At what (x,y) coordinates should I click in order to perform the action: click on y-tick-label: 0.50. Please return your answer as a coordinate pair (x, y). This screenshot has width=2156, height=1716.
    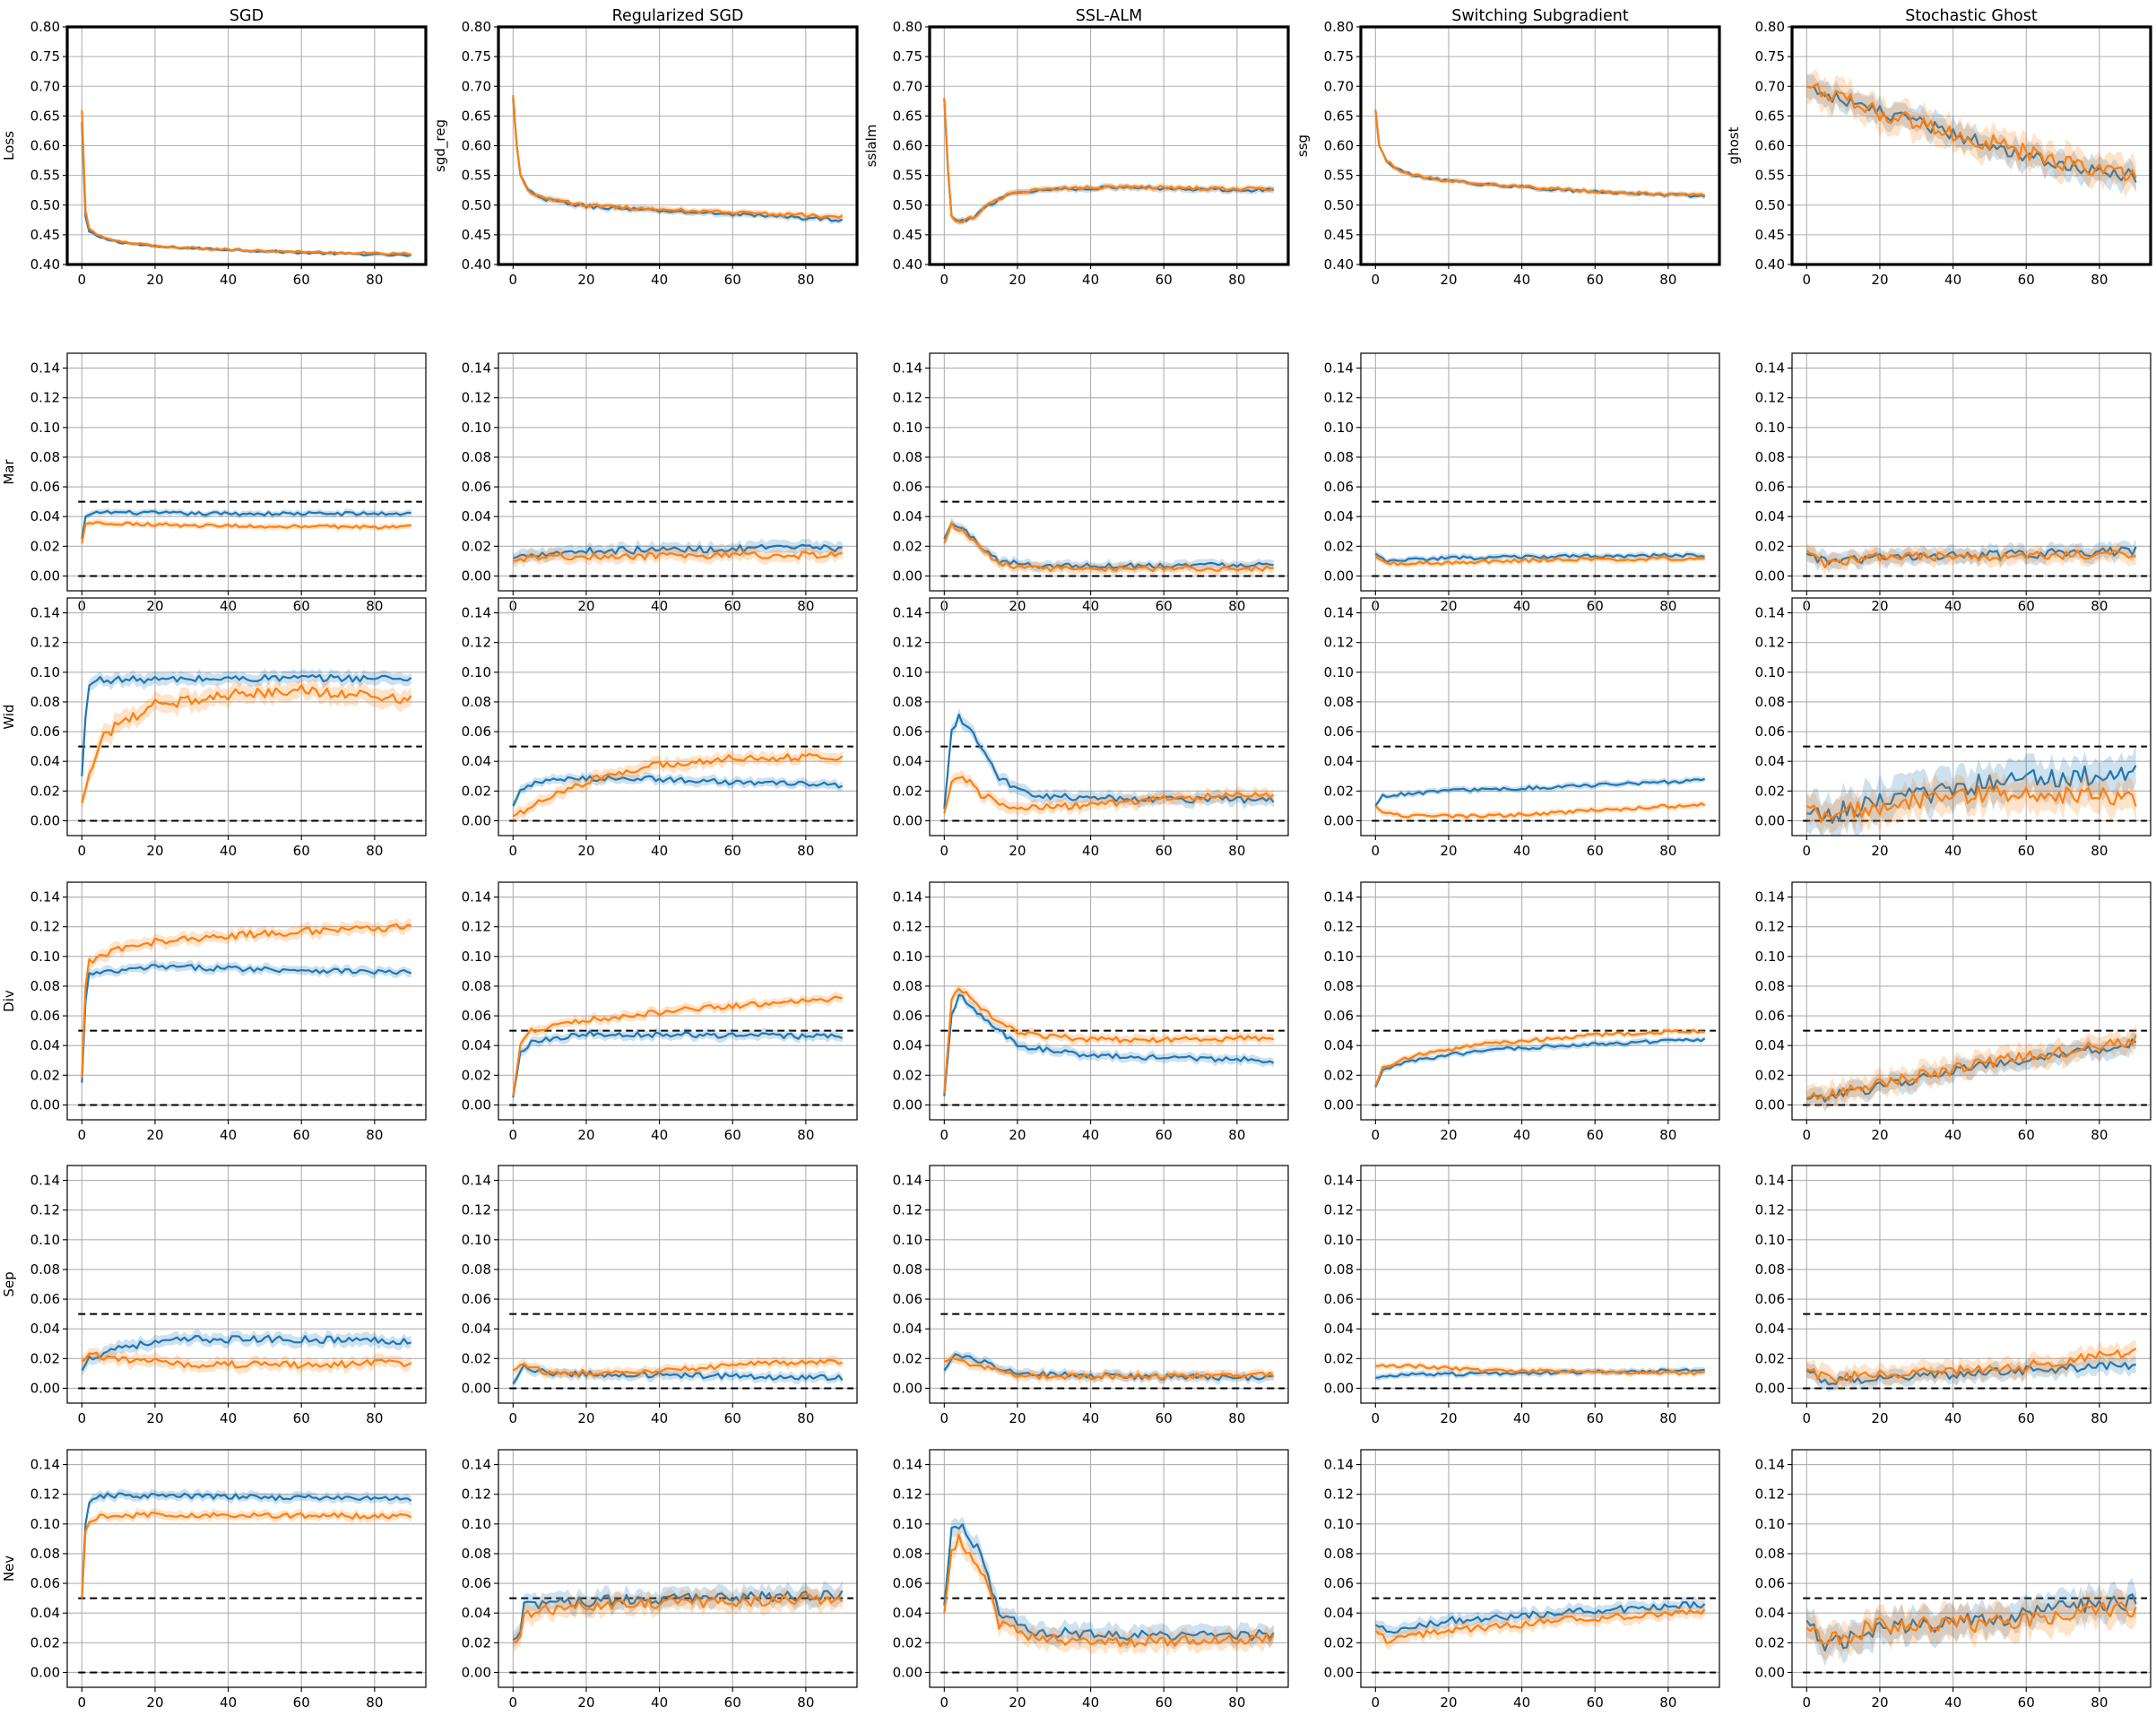
    Looking at the image, I should click on (1339, 205).